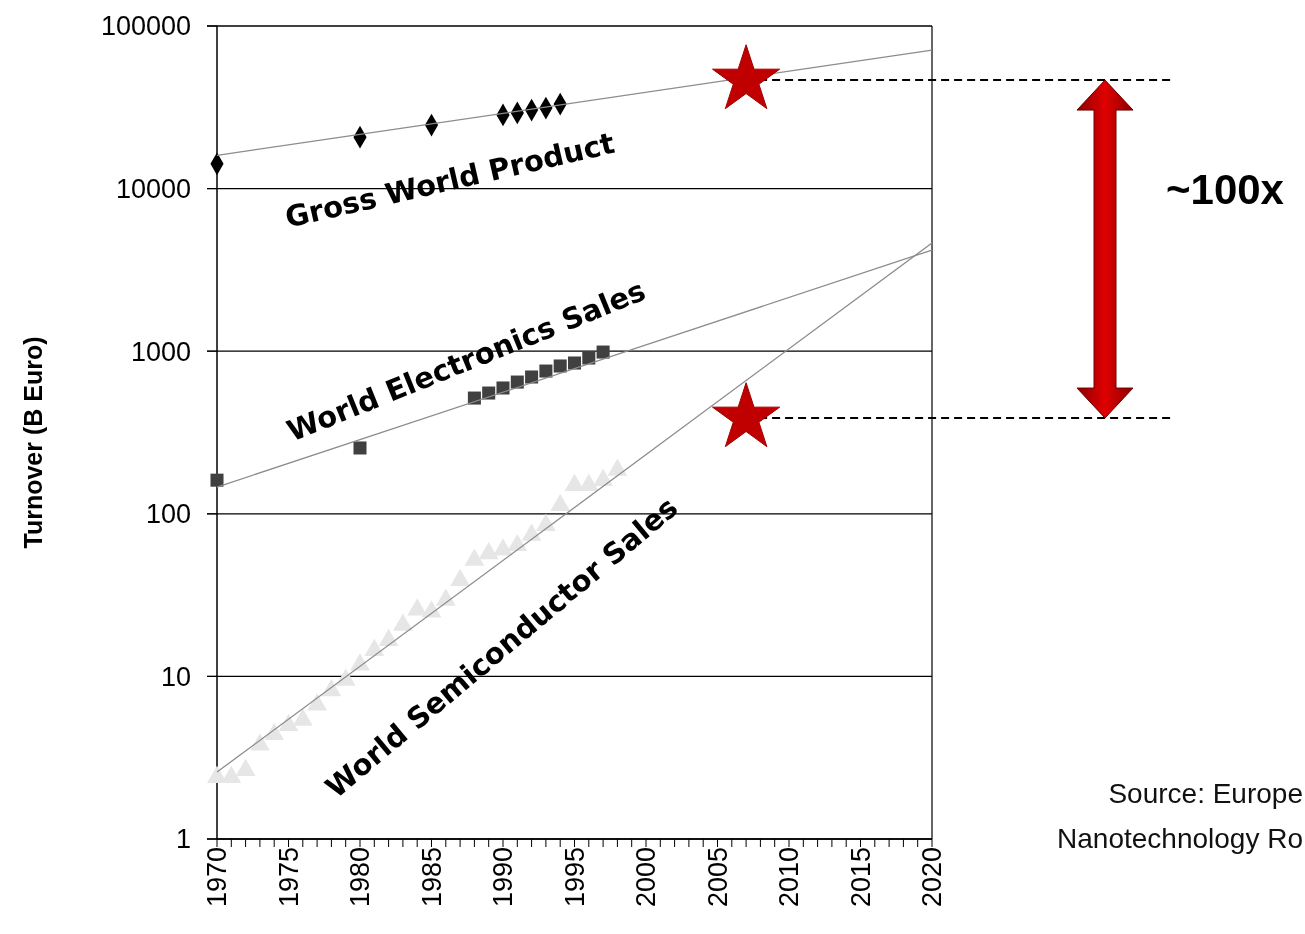 The height and width of the screenshot is (934, 1305). What do you see at coordinates (503, 877) in the screenshot?
I see `x-tick-label: 1990` at bounding box center [503, 877].